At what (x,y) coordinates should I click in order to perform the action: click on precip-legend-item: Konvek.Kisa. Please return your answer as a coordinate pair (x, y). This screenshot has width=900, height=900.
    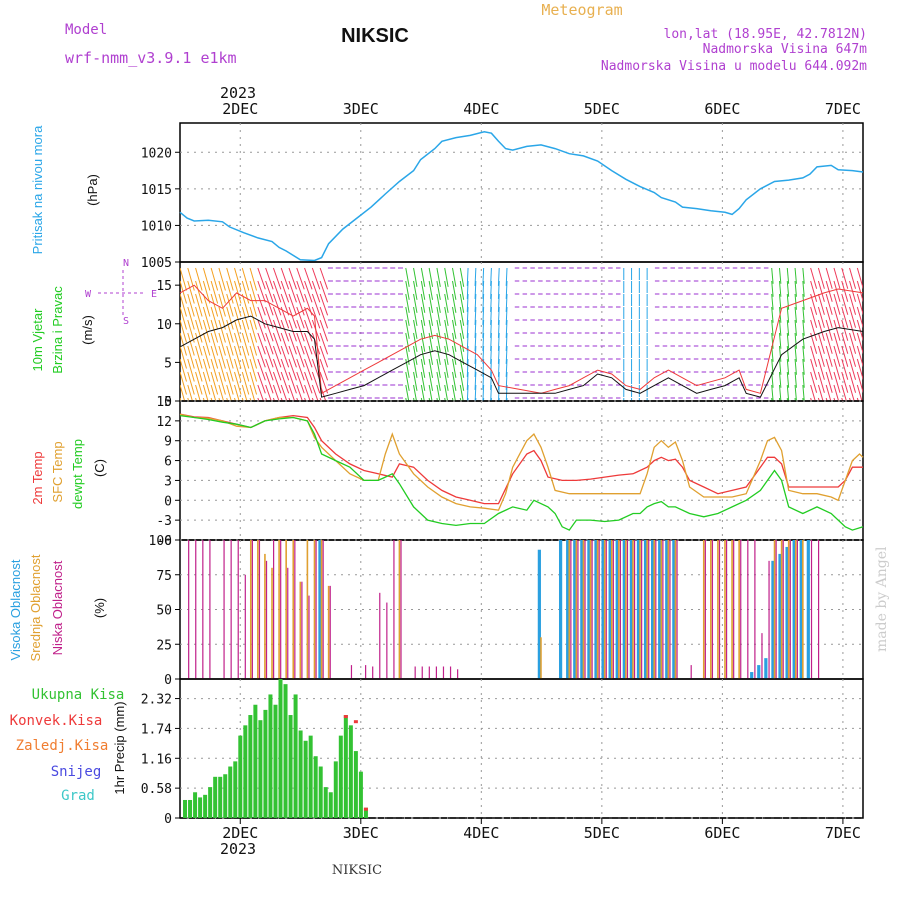
    Looking at the image, I should click on (56, 721).